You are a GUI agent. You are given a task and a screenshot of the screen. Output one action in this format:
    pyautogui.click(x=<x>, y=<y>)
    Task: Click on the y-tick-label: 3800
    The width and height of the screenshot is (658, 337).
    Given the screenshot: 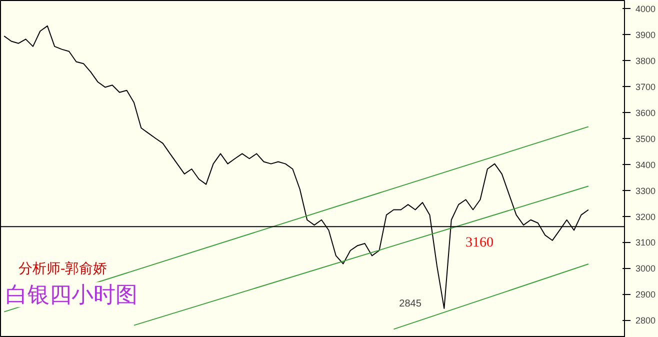 What is the action you would take?
    pyautogui.click(x=646, y=61)
    